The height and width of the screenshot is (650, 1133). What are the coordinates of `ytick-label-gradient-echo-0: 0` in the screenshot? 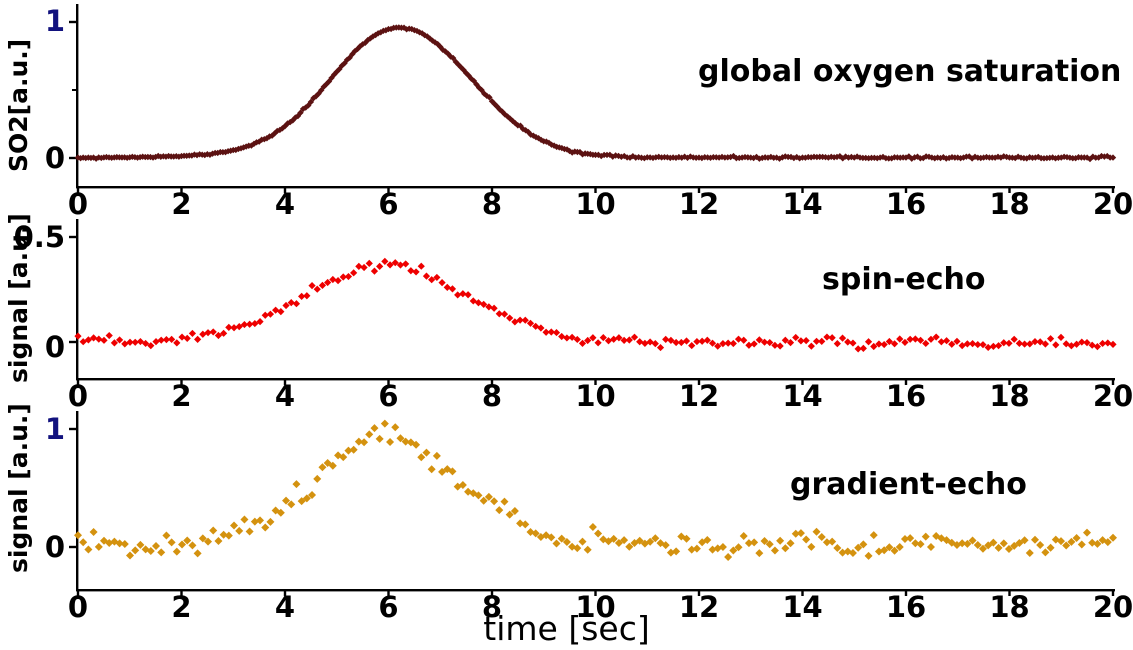 It's located at (54, 547).